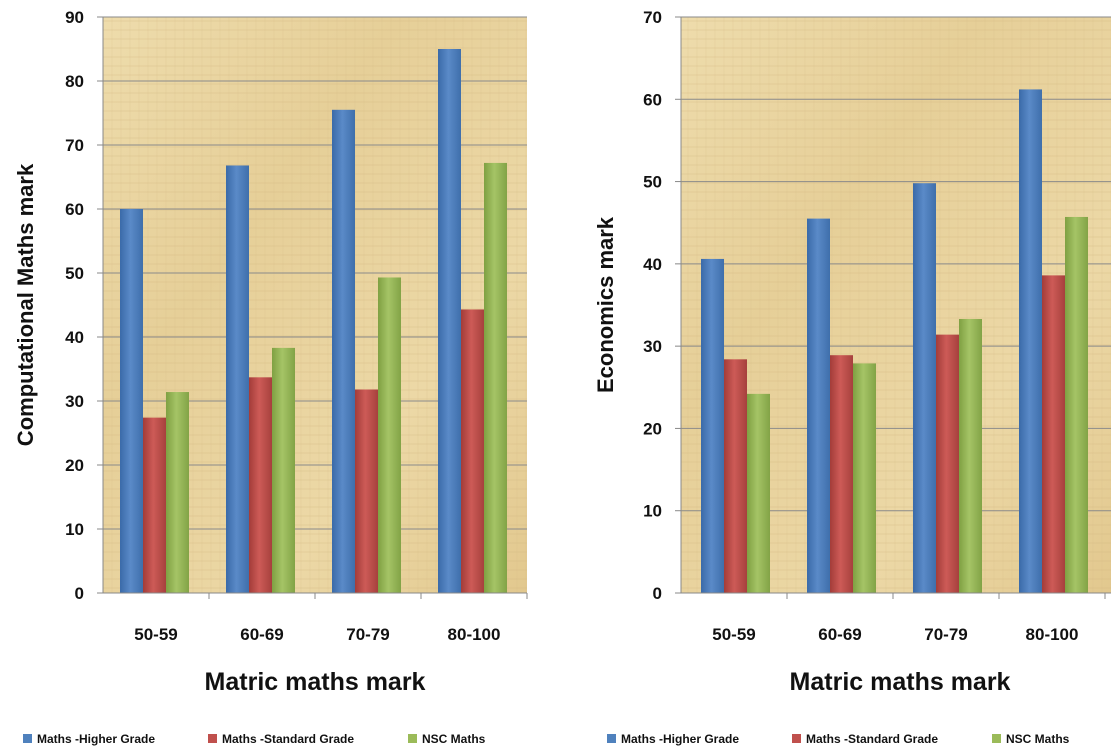 This screenshot has height=750, width=1111. I want to click on y-tick-labels: 0 10 20 30 40 50 60 70 80 90, so click(74, 305).